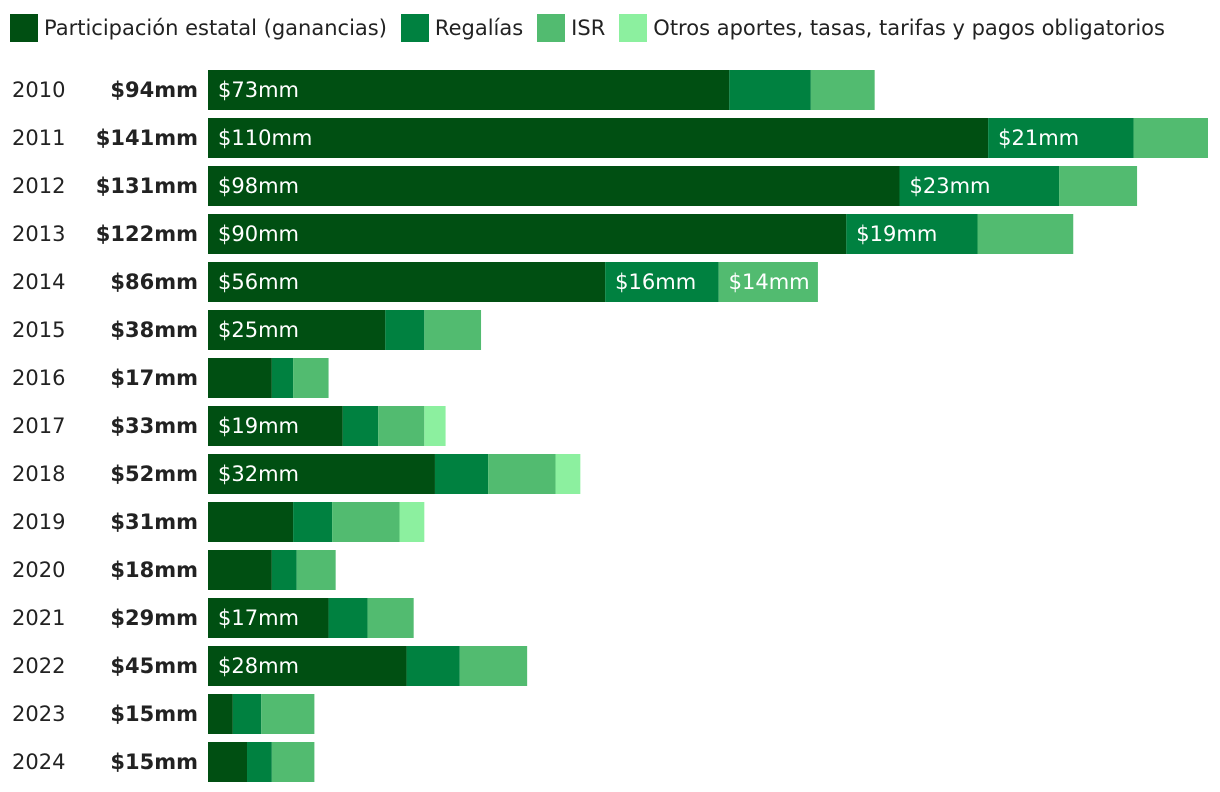  I want to click on data-label-2014-series-2: $14mm, so click(769, 282).